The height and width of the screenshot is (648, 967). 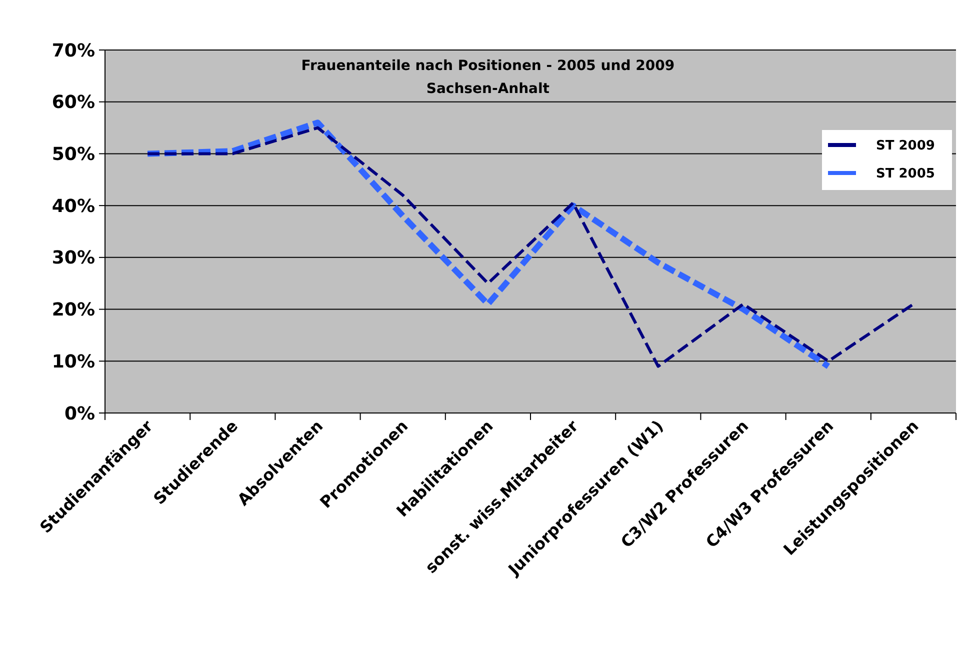 I want to click on y-tick-label: 70%, so click(x=73, y=51).